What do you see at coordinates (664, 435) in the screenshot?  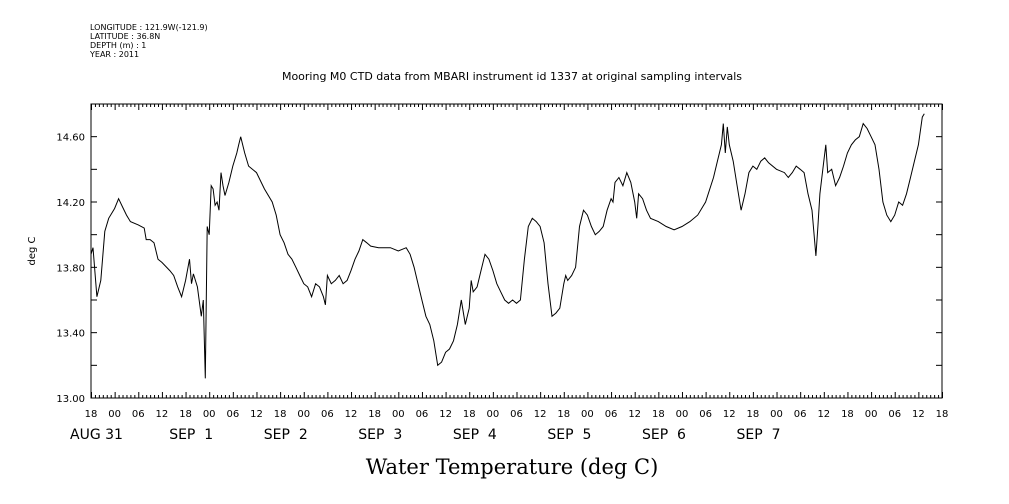 I see `day-label: SEP 6` at bounding box center [664, 435].